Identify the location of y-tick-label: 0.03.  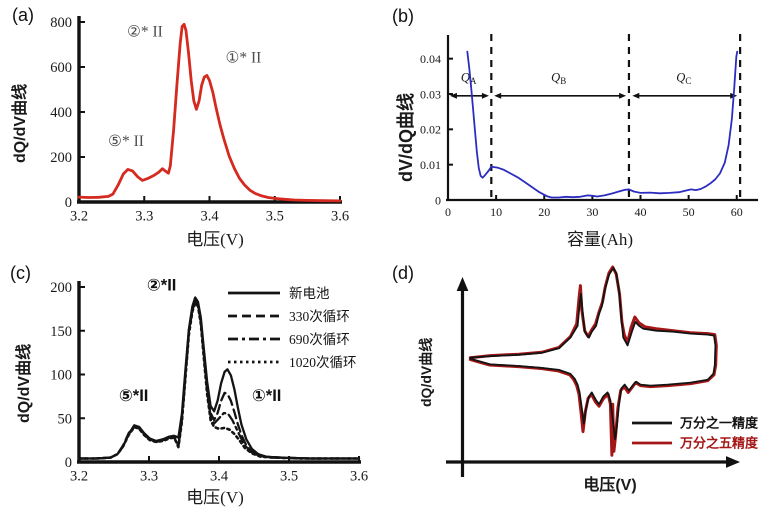
(430, 94).